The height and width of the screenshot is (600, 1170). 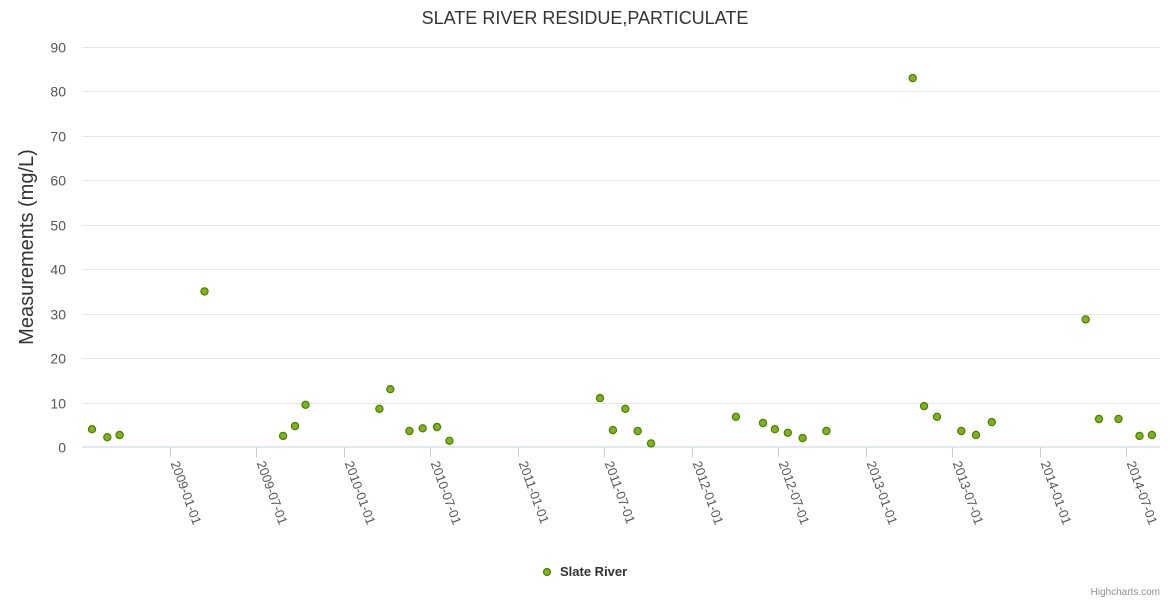 I want to click on x-tick-label: 2009-01-01, so click(x=186, y=493).